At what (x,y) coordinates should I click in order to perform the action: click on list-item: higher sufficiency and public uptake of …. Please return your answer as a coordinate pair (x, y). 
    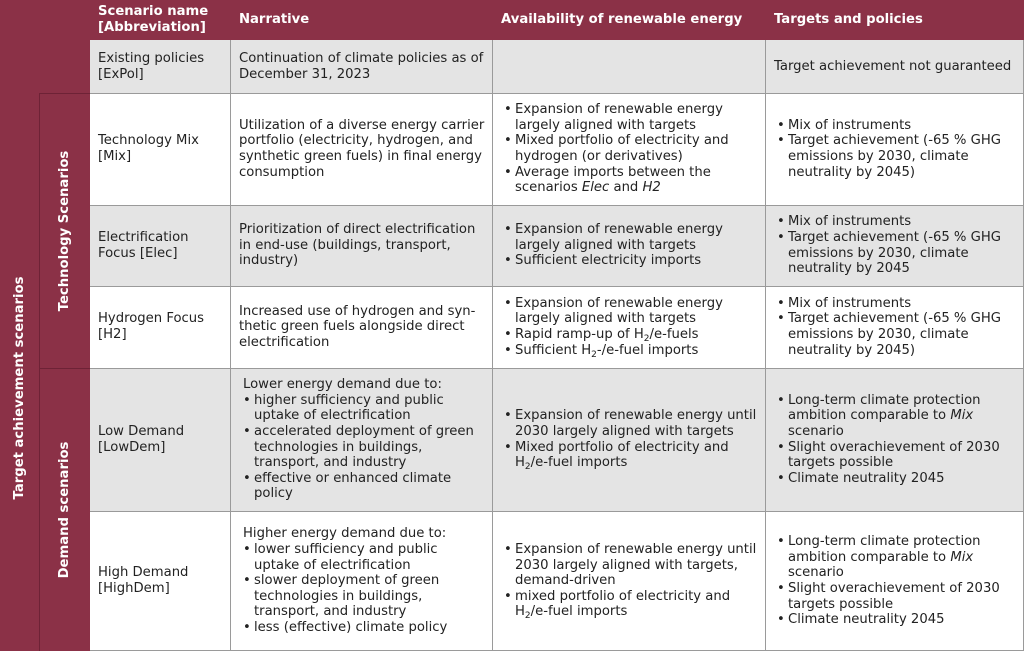
    Looking at the image, I should click on (364, 408).